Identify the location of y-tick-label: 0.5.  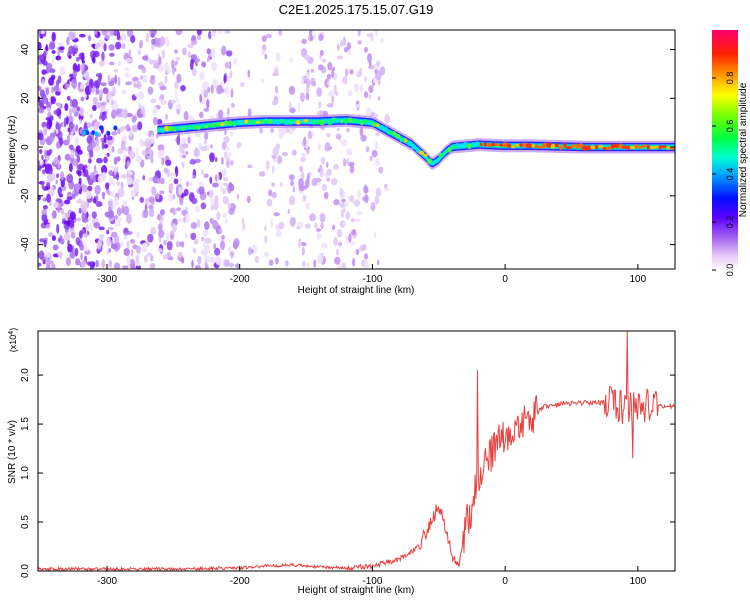
(25, 522).